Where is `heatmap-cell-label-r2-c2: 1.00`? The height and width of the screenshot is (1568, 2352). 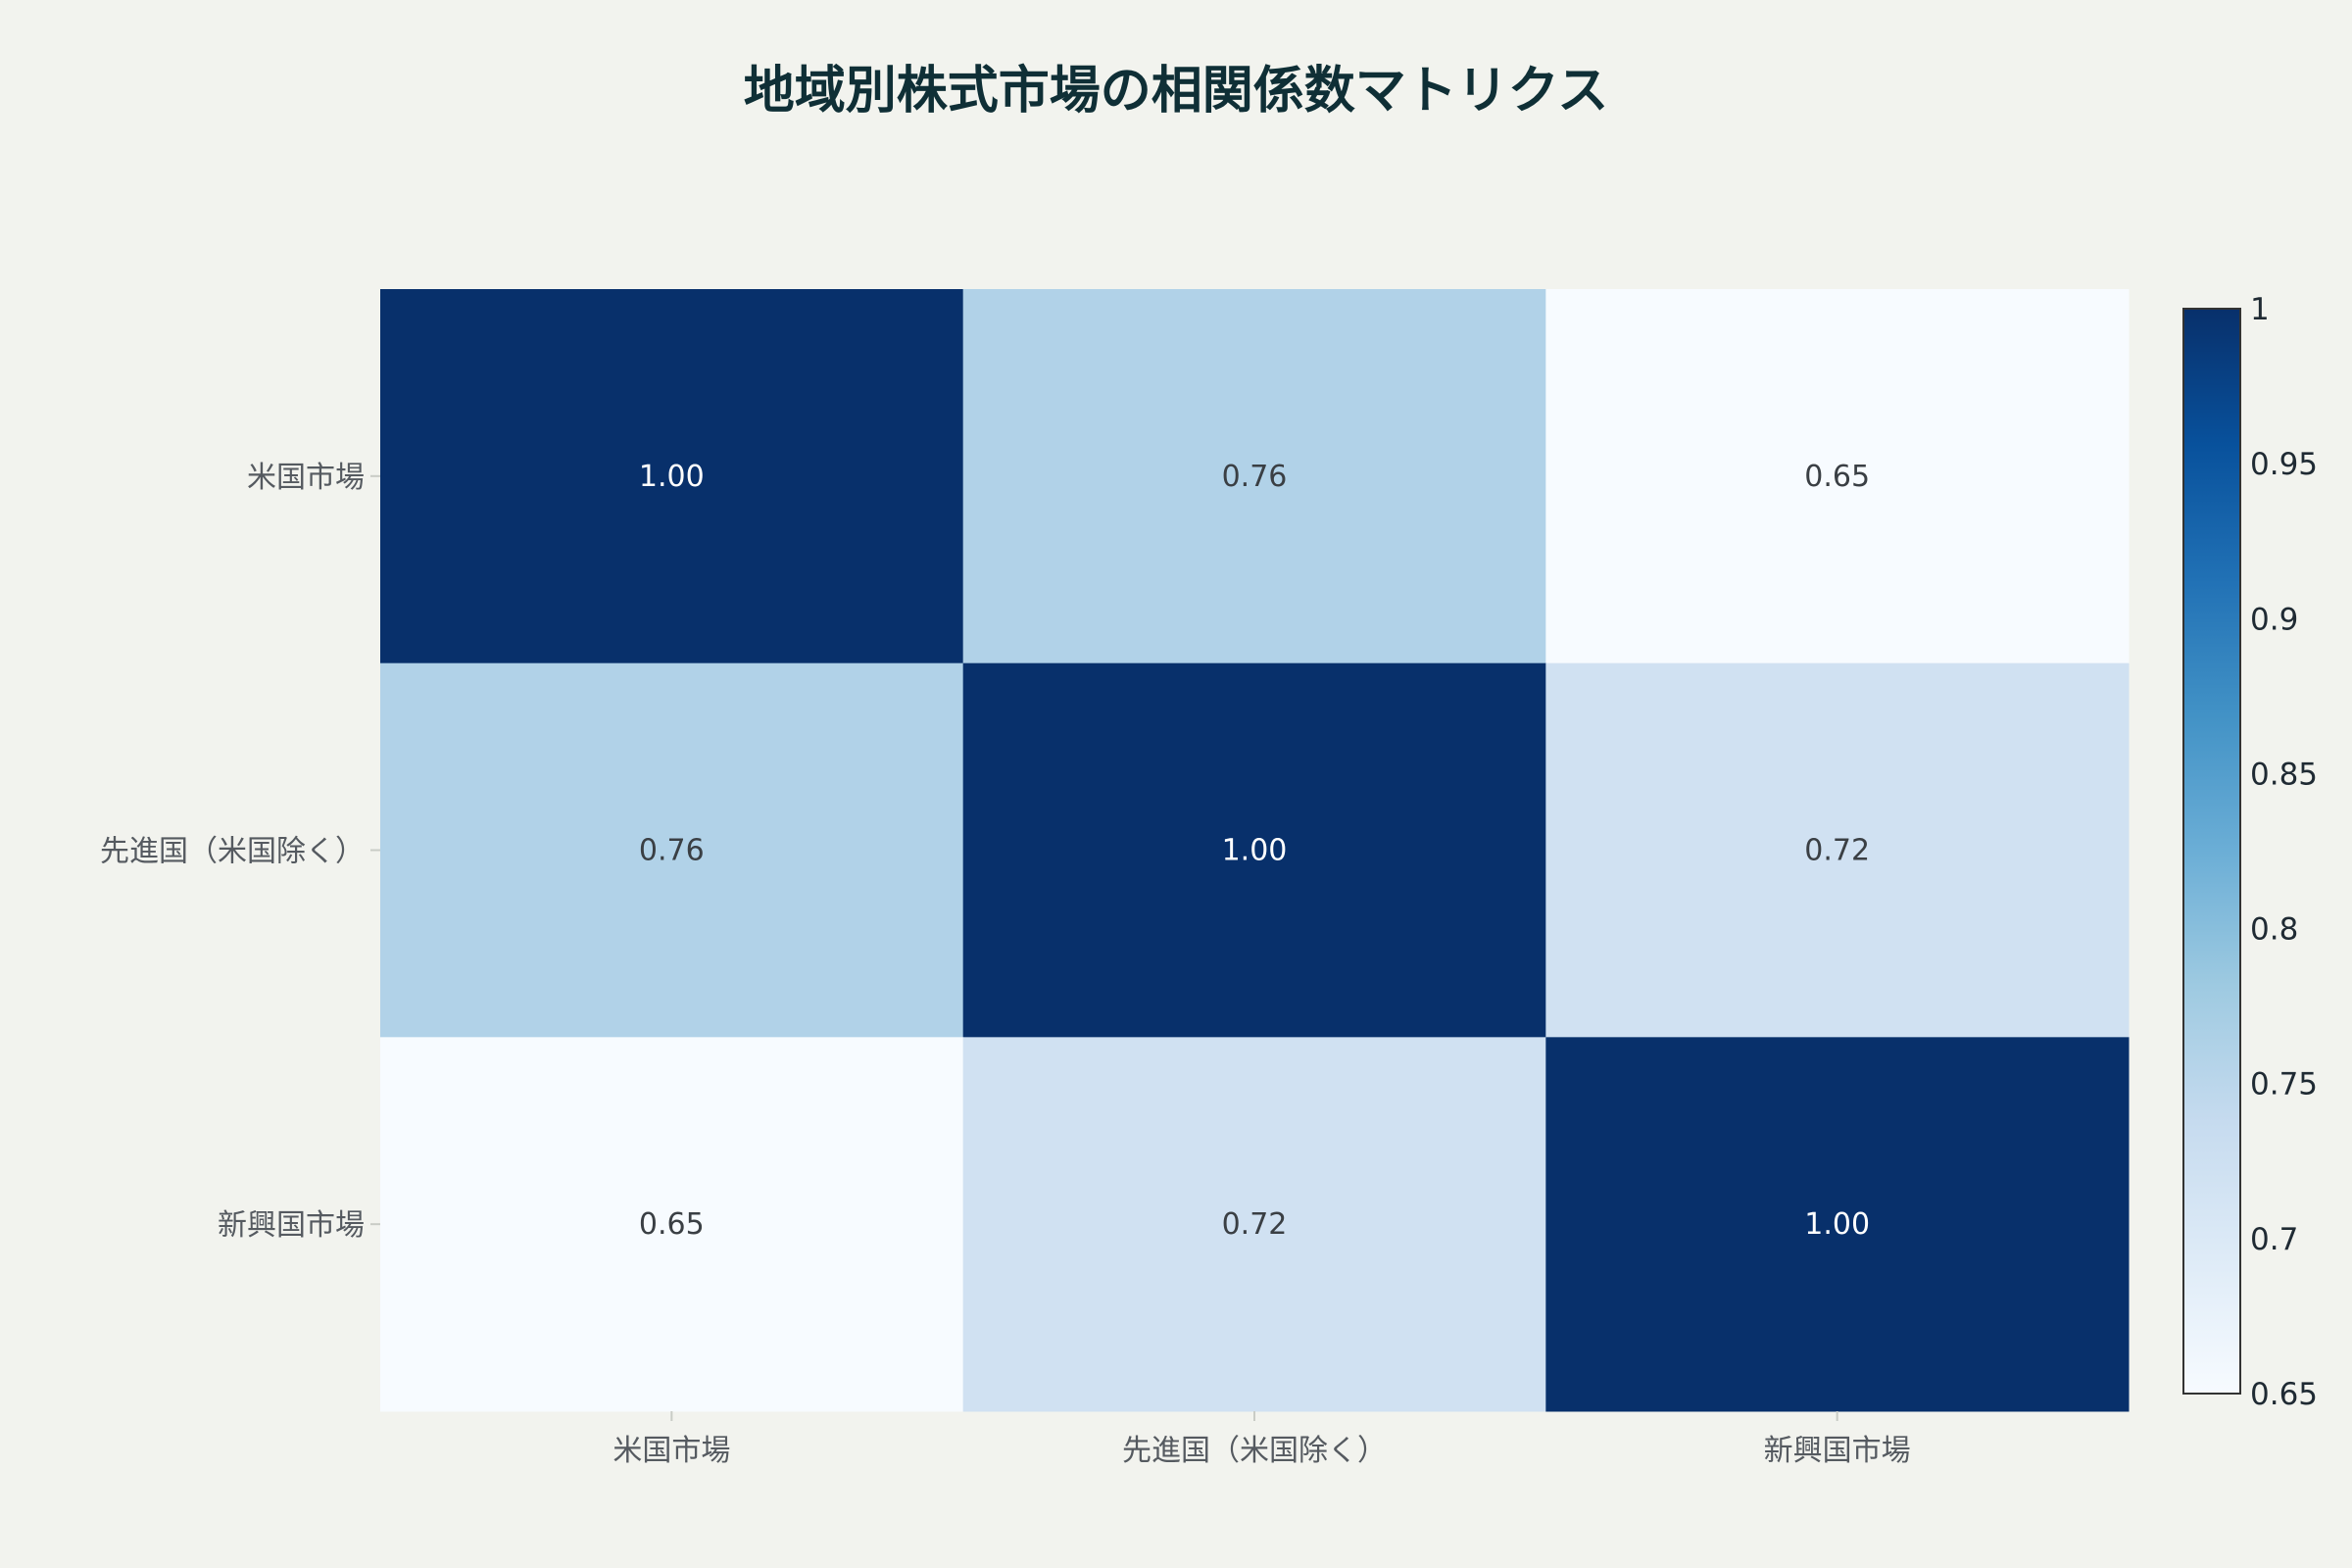
heatmap-cell-label-r2-c2: 1.00 is located at coordinates (1837, 1224).